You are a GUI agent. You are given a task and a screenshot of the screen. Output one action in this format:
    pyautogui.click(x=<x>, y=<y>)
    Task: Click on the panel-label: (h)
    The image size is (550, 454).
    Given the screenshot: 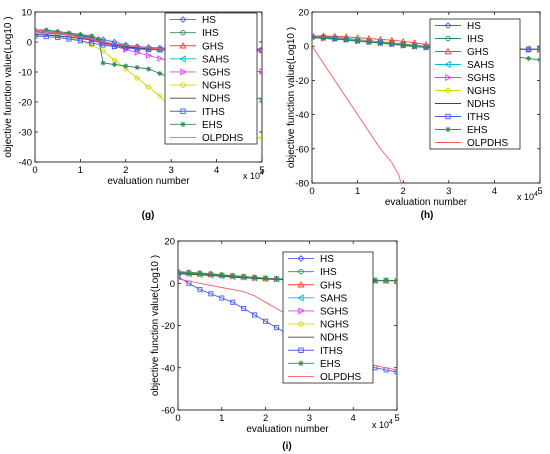 What is the action you would take?
    pyautogui.click(x=427, y=215)
    